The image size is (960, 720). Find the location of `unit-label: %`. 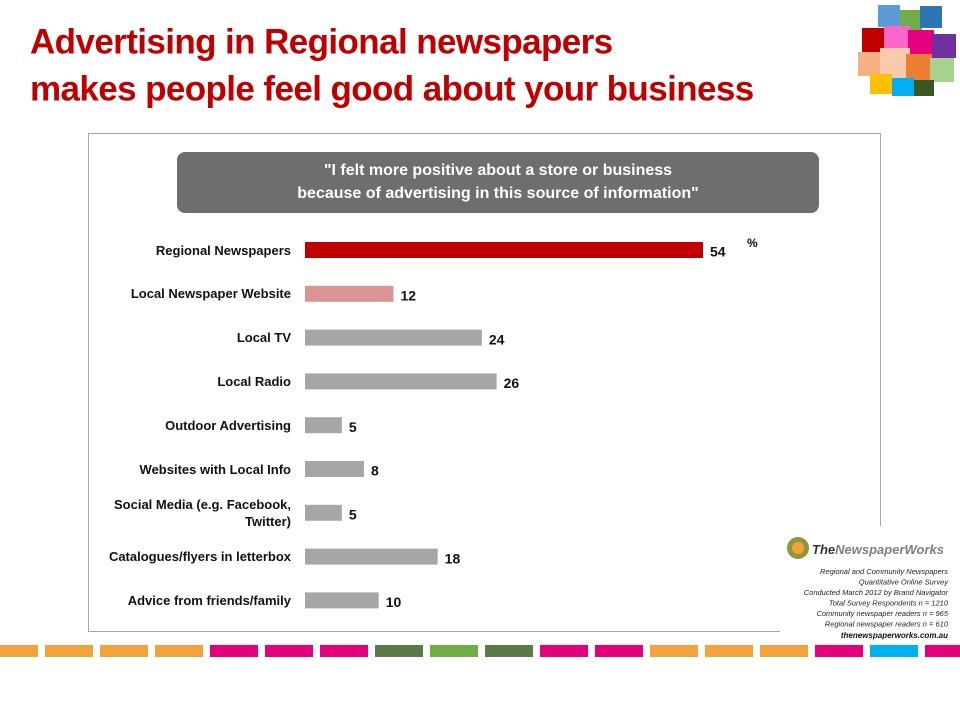

unit-label: % is located at coordinates (752, 243).